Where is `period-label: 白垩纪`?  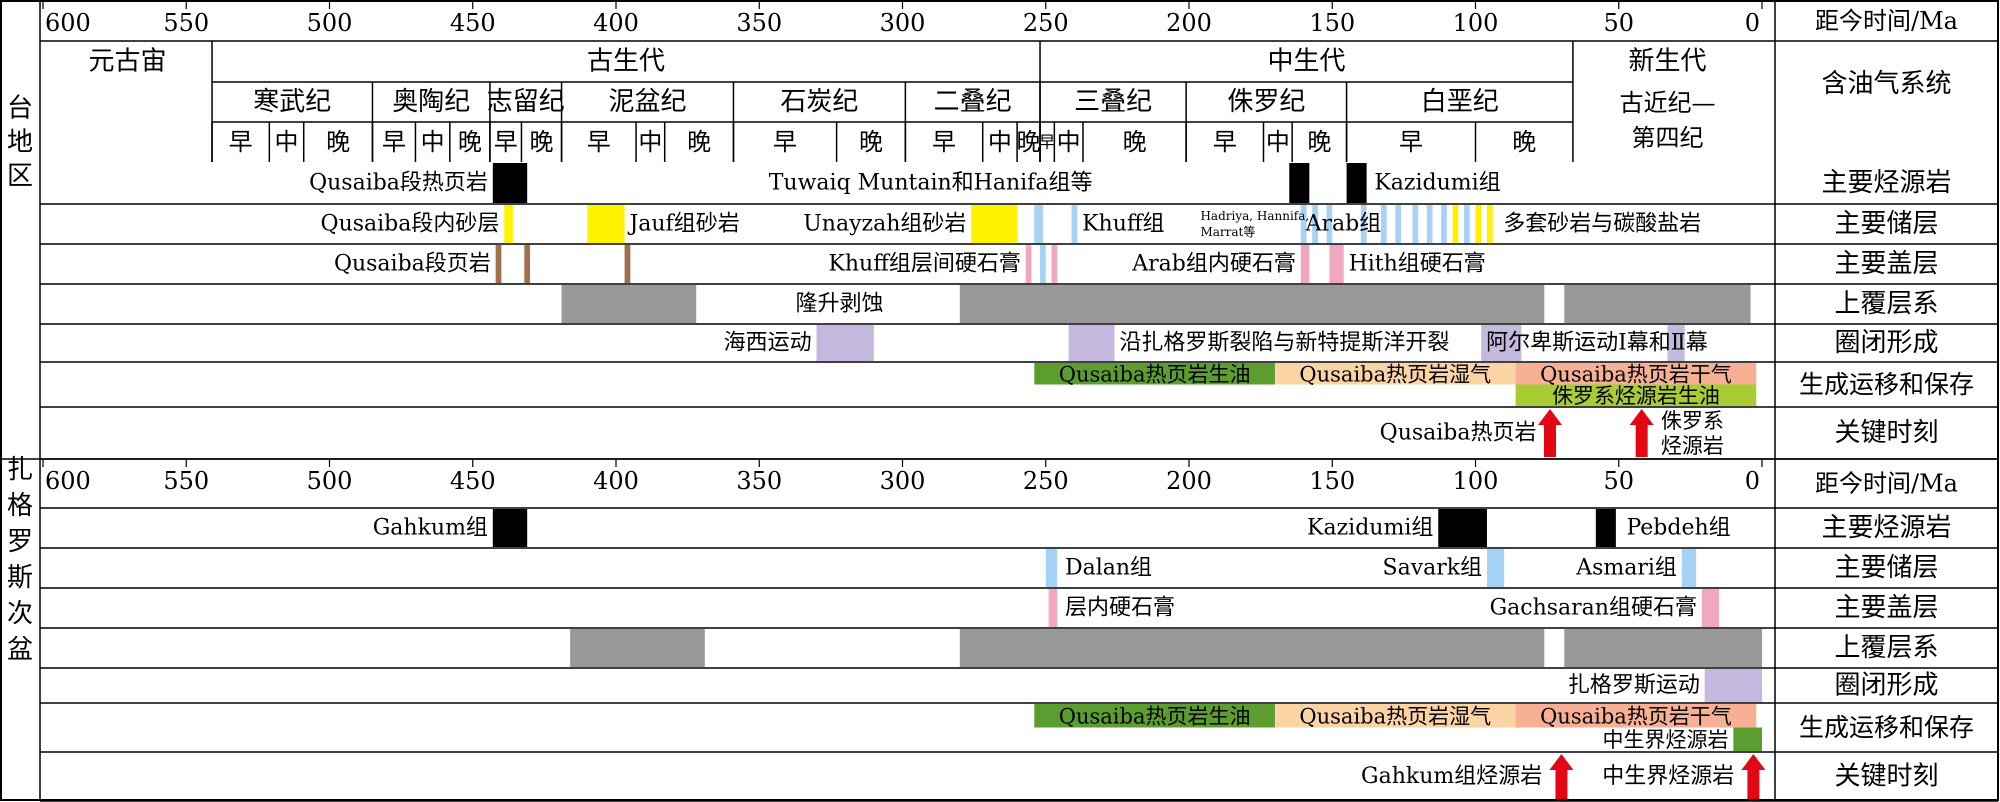
period-label: 白垩纪 is located at coordinates (1460, 102).